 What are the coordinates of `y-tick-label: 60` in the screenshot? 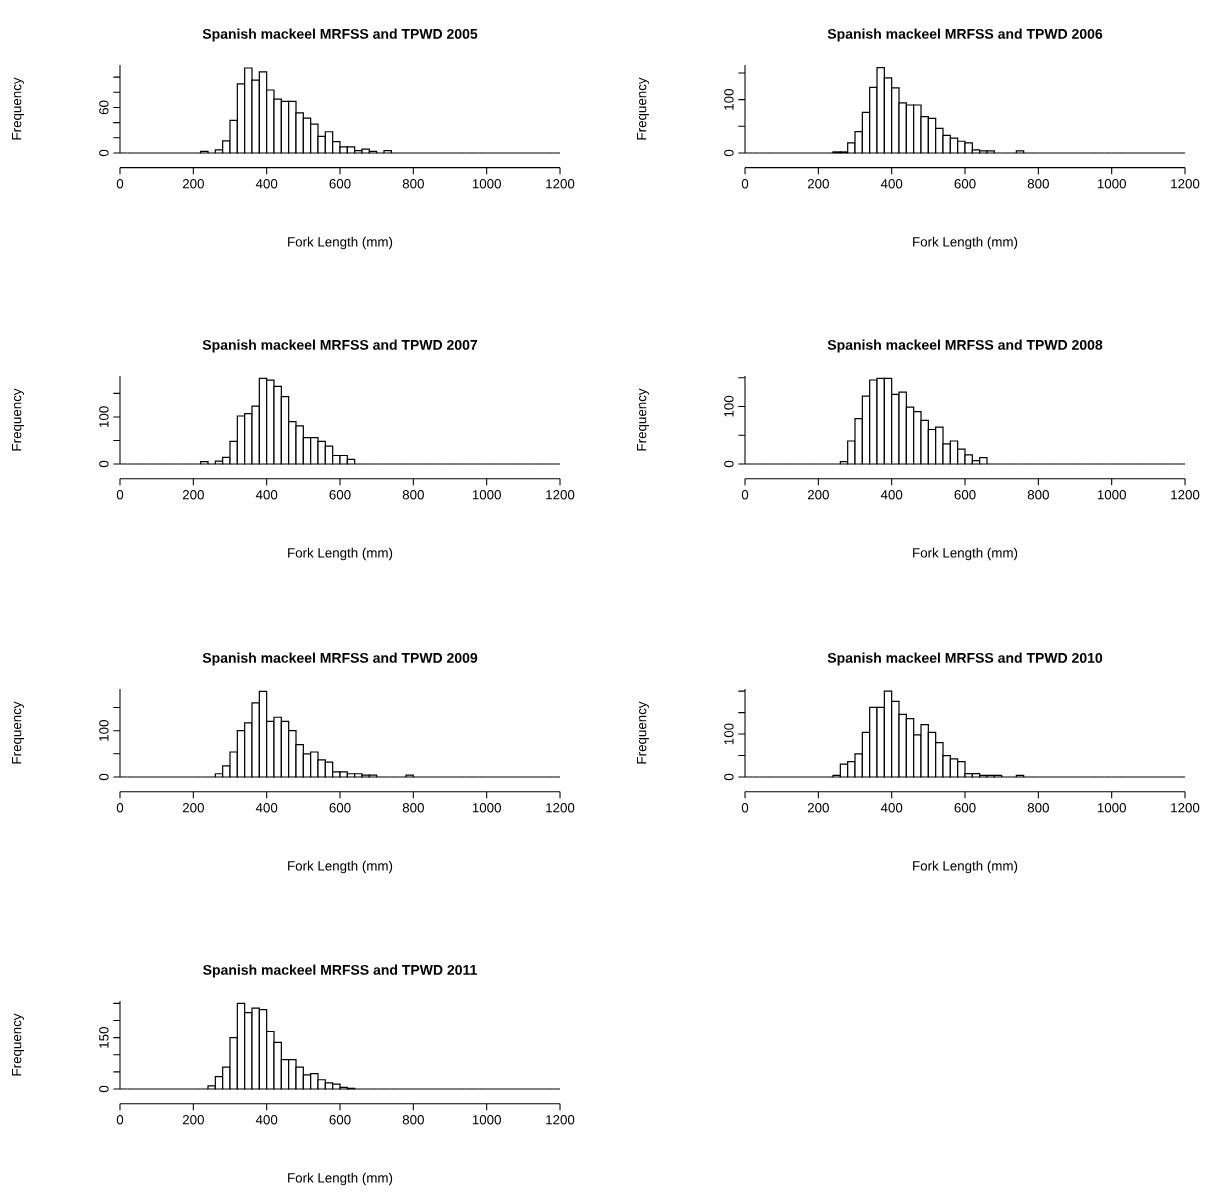 It's located at (104, 107).